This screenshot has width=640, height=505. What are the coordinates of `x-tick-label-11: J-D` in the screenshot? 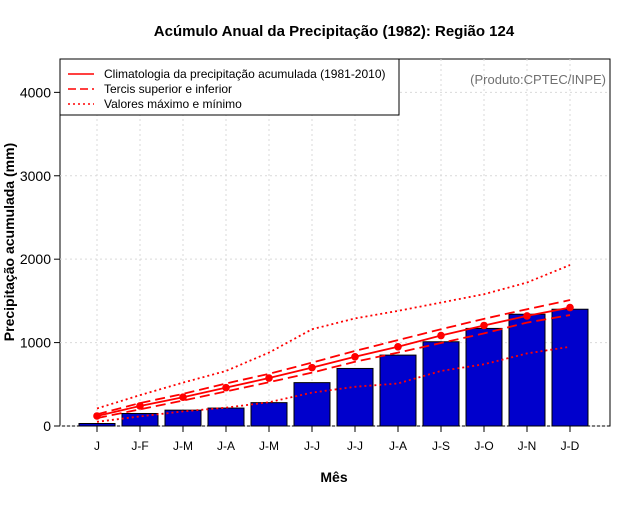 It's located at (570, 446).